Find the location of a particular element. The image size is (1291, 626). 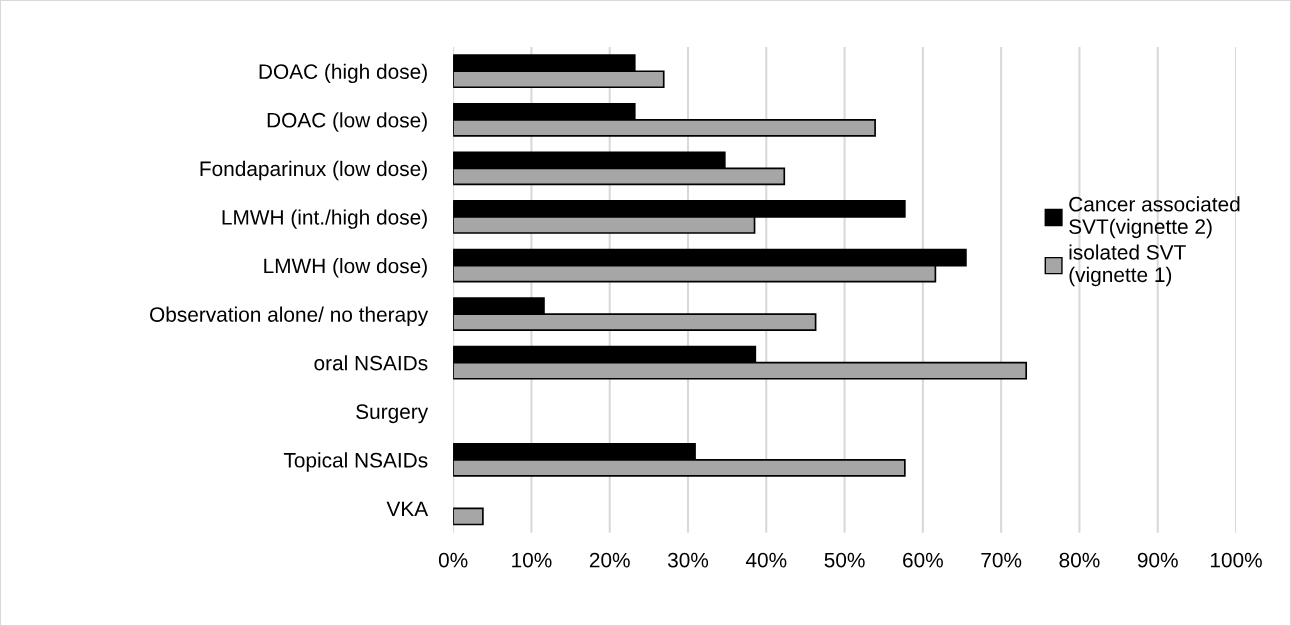

bar is located at coordinates (468, 516).